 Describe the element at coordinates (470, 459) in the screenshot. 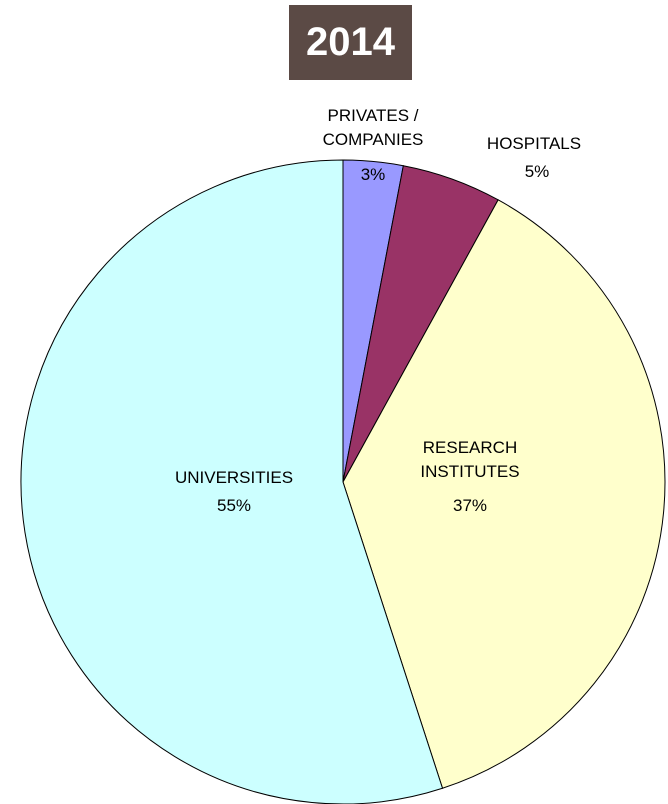

I see `slice-label: RESEARCH INSTITUTES` at that location.